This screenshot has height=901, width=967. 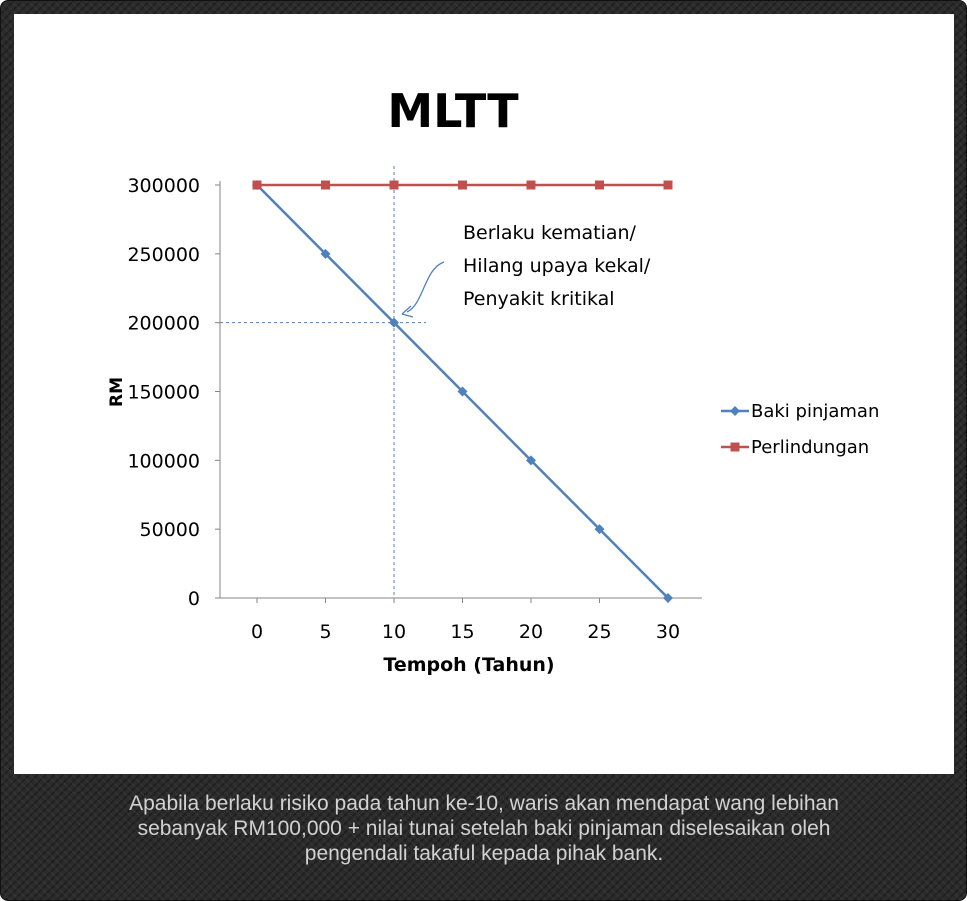 I want to click on legend-marker-perlindungan, so click(x=735, y=447).